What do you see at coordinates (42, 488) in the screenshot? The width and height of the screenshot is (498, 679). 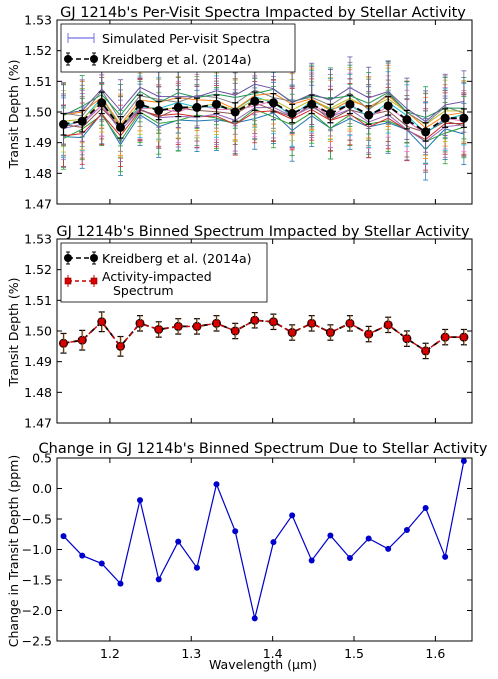 I see `y-tick-label: 0.0` at bounding box center [42, 488].